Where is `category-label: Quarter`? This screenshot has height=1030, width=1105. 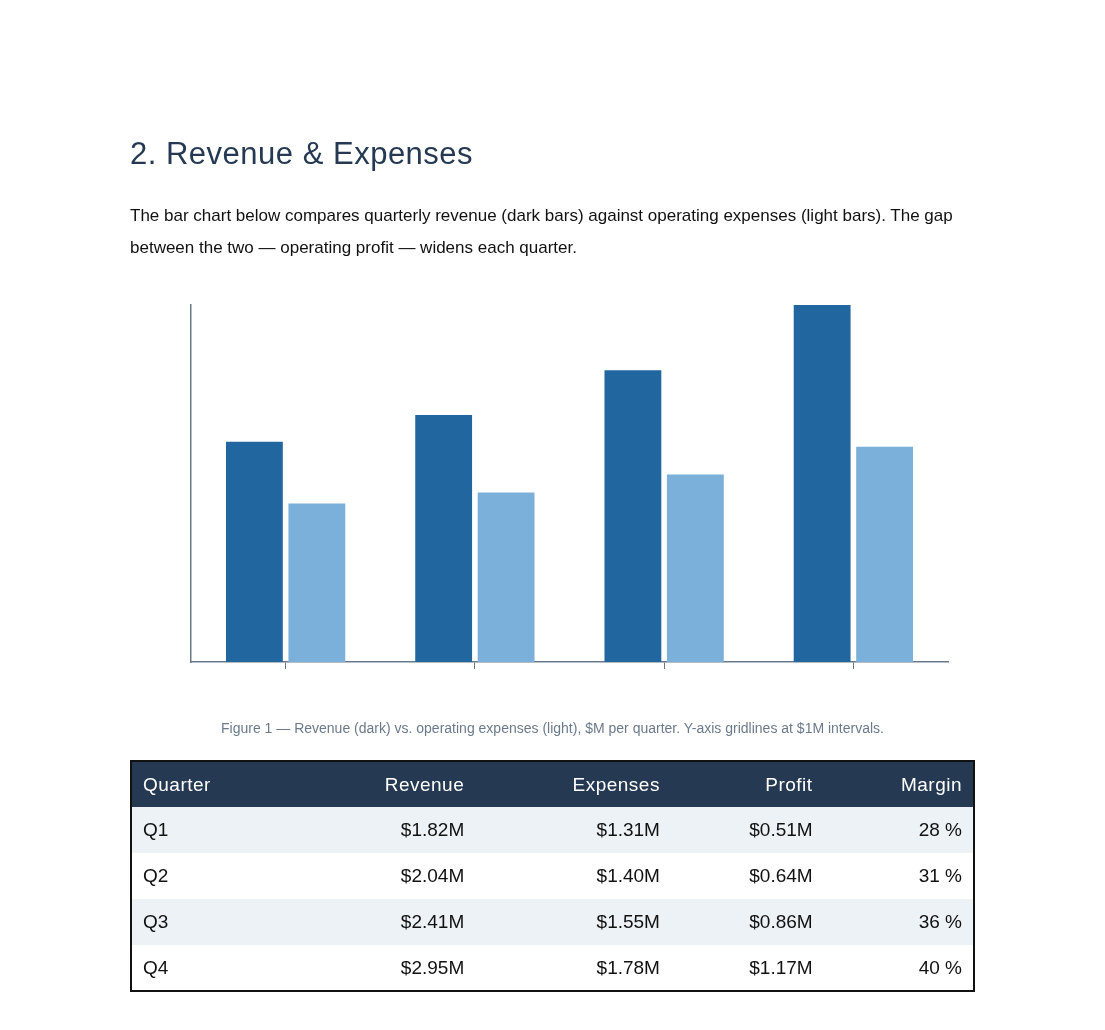
category-label: Quarter is located at coordinates (212, 784).